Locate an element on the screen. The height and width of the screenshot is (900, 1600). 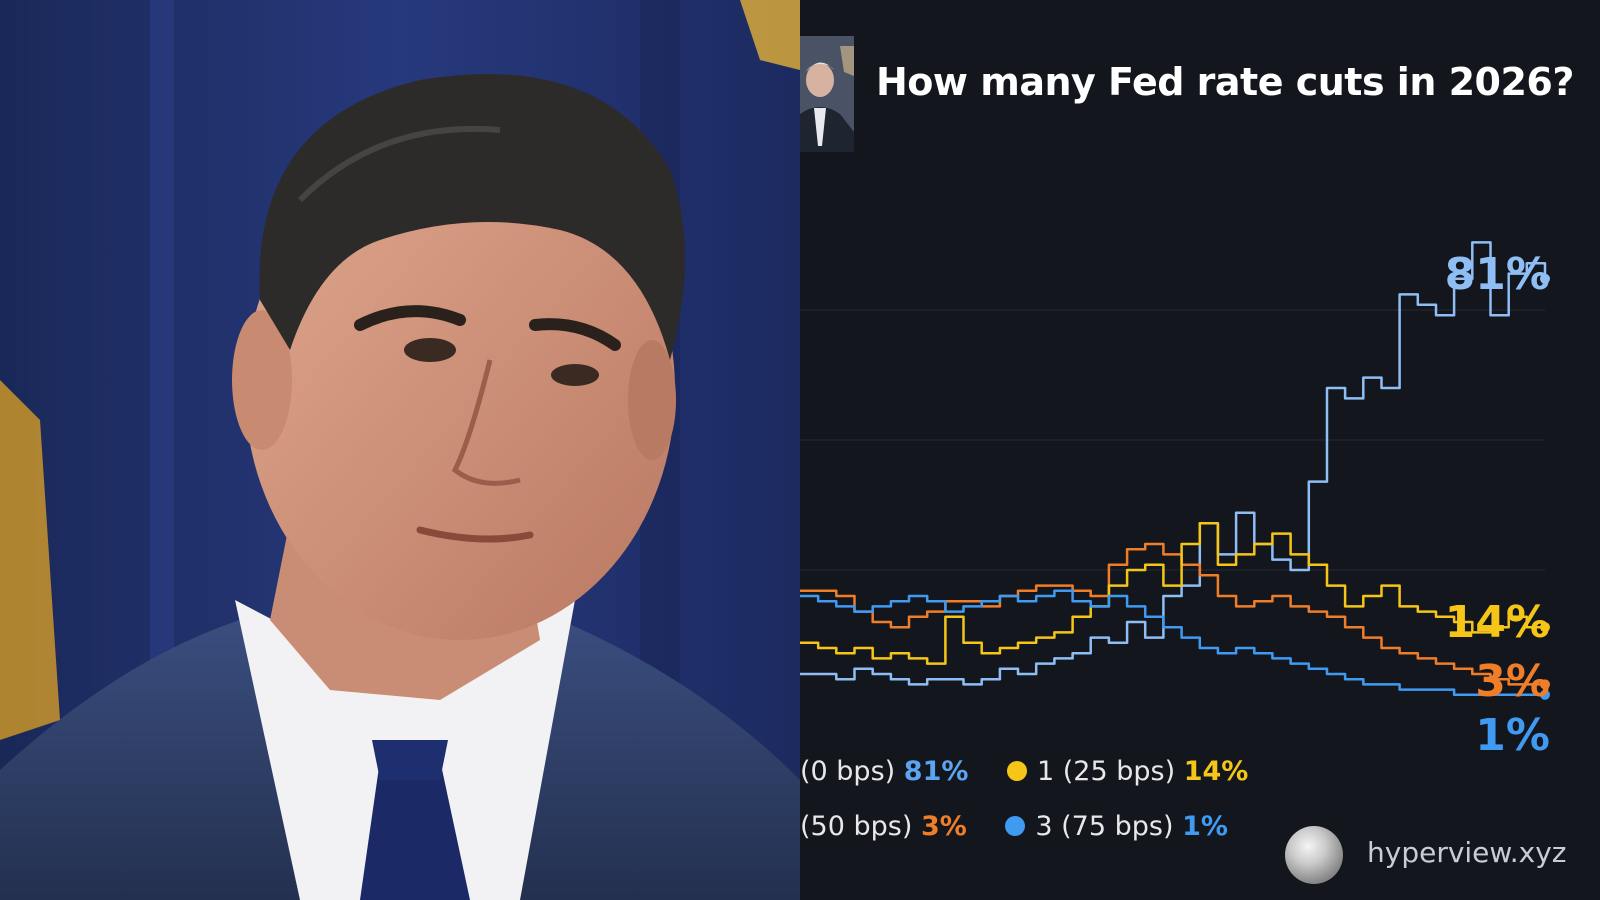
legend-row-1: (0 bps) 81% 1 (25 bps) 14% is located at coordinates (1024, 771).